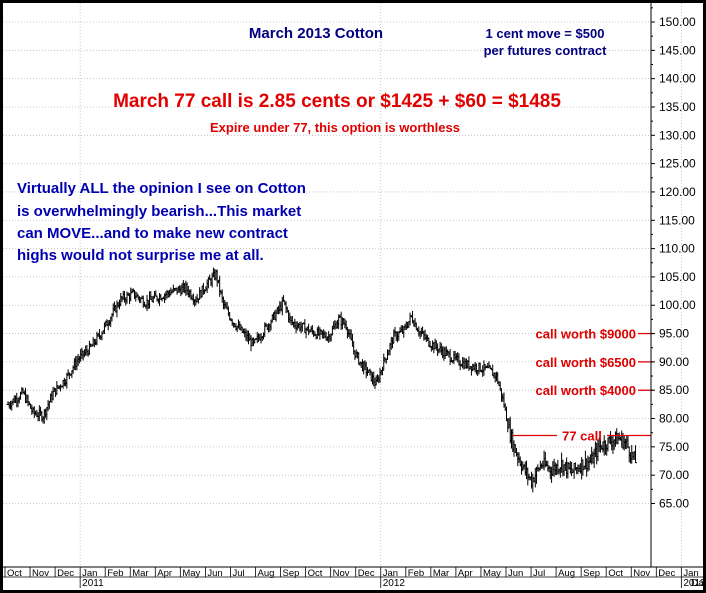 The height and width of the screenshot is (593, 706). Describe the element at coordinates (674, 475) in the screenshot. I see `y-tick-label: 70.00` at that location.